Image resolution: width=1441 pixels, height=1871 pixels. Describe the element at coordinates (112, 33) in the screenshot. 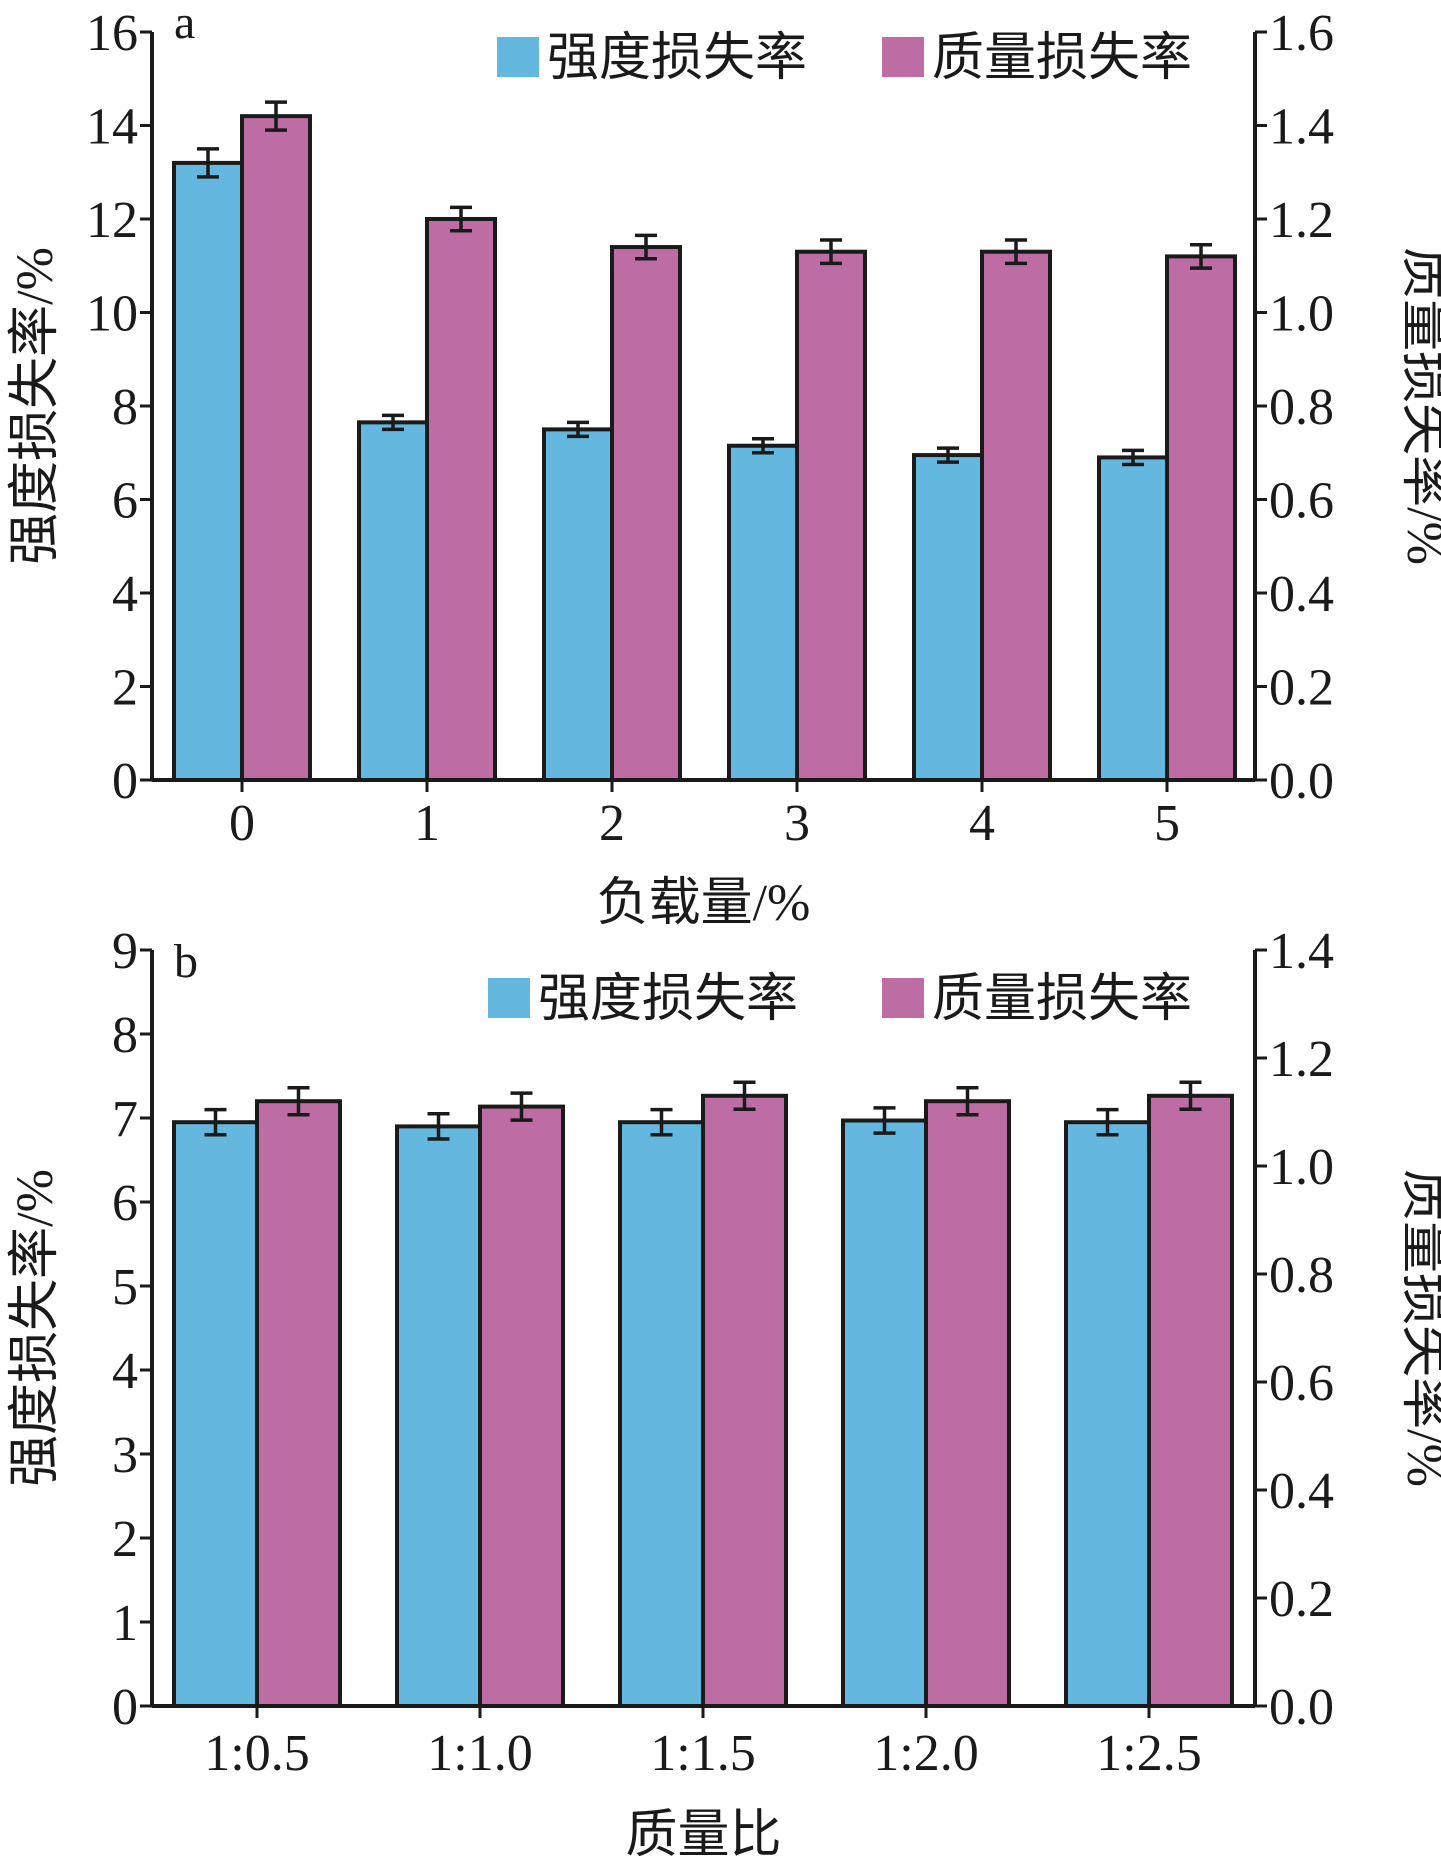

I see `y-tick-label-left: 16` at that location.